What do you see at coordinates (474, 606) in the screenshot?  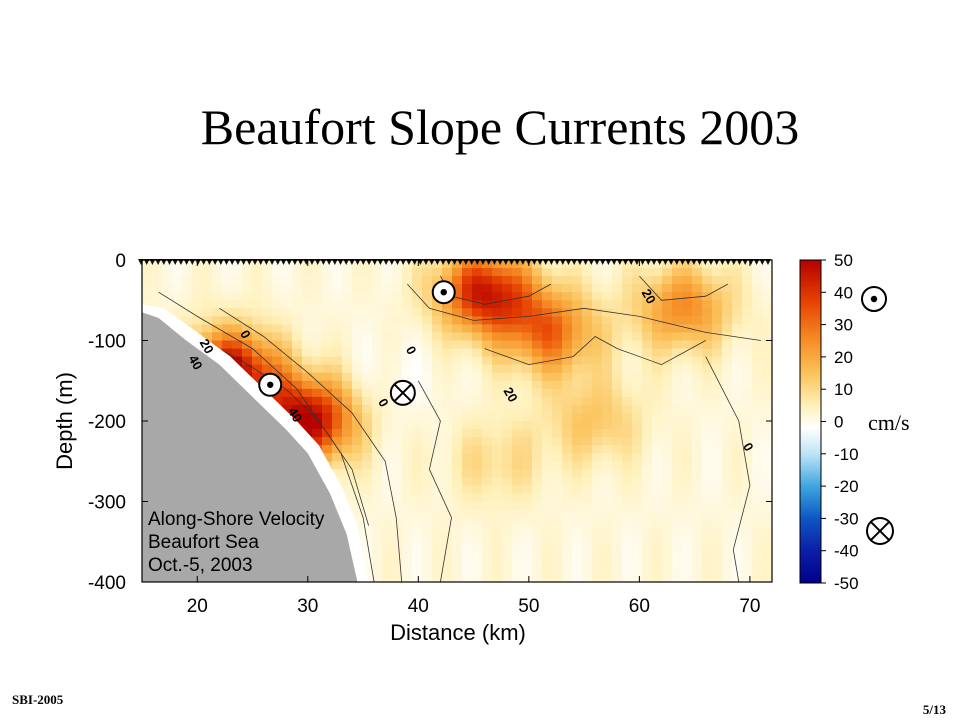 I see `x-tick-labels: 20 30 40 50 60 70` at bounding box center [474, 606].